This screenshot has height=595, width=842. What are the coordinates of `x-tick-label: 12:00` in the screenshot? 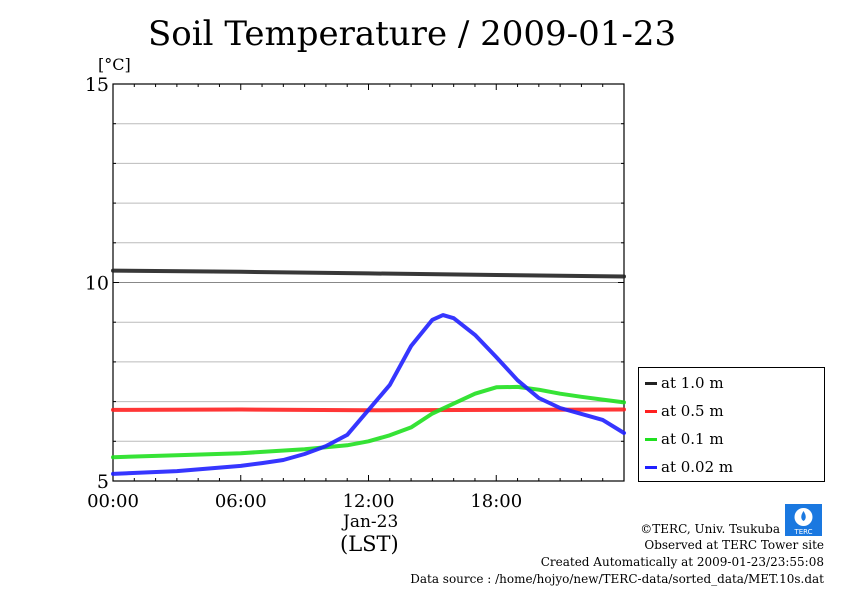 It's located at (369, 501).